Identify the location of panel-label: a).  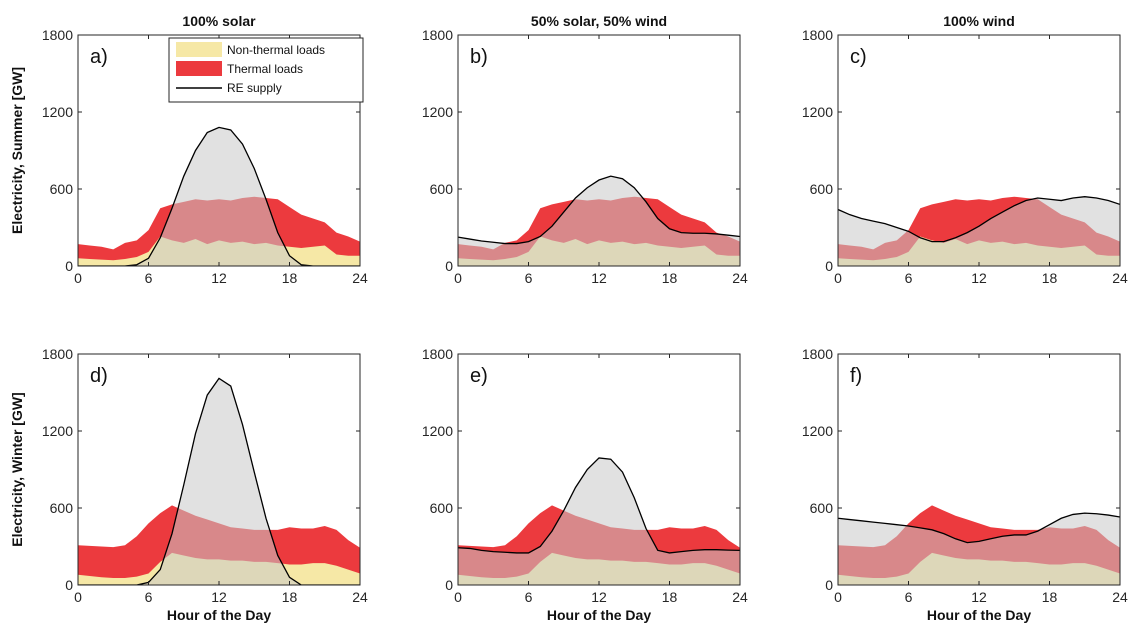
(99, 57).